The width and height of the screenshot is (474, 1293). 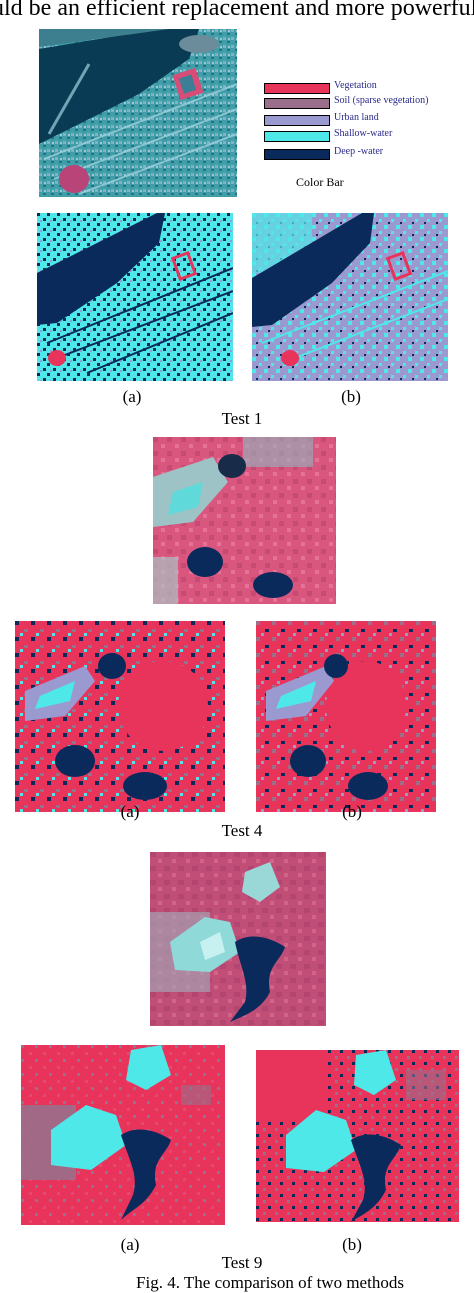 I want to click on test4-caption-b: (b), so click(x=352, y=811).